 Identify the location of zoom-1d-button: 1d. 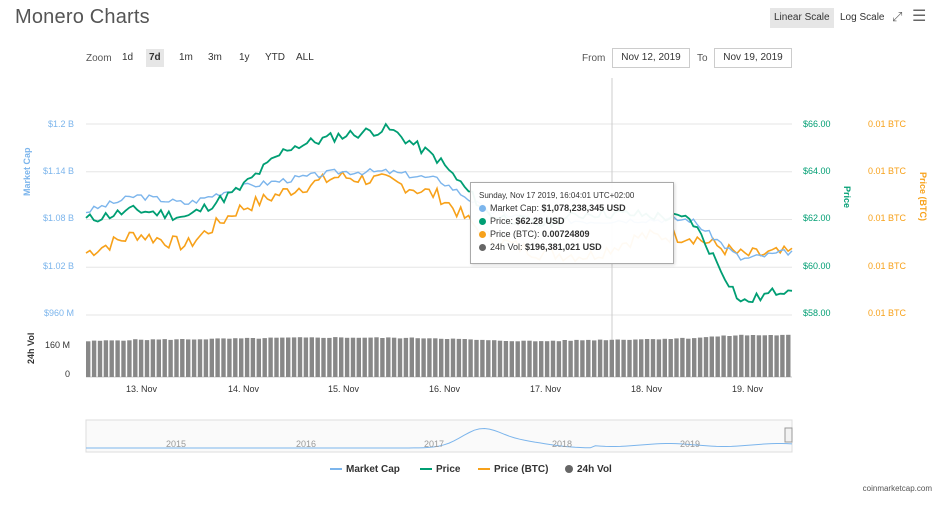
(128, 57).